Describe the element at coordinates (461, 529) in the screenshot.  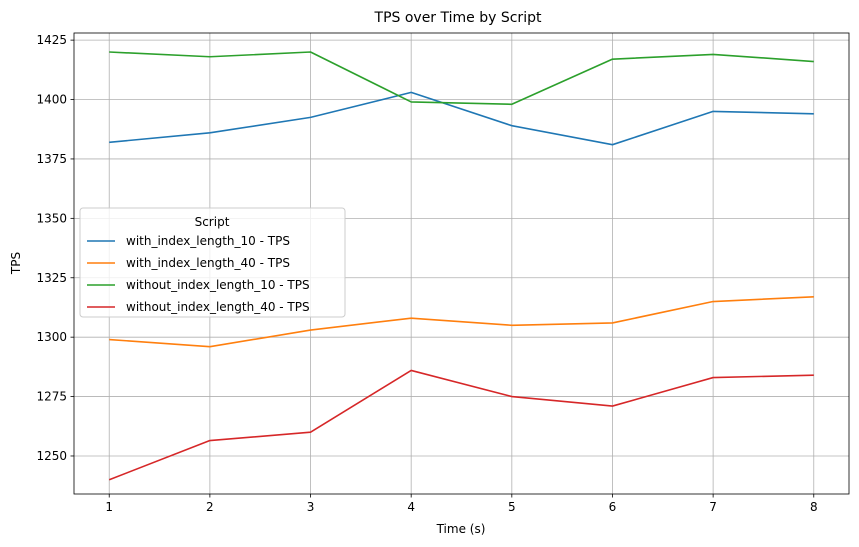
I see `x-axis-label: Time (s)` at that location.